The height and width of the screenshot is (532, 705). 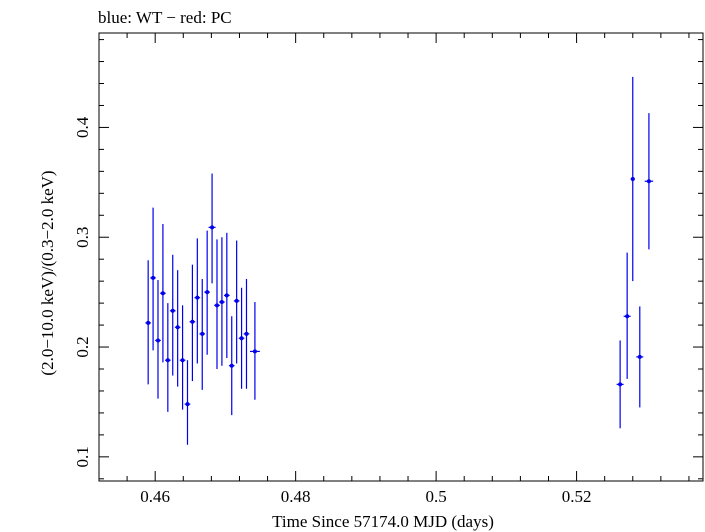 What do you see at coordinates (577, 496) in the screenshot?
I see `x-tick-label: 0.52` at bounding box center [577, 496].